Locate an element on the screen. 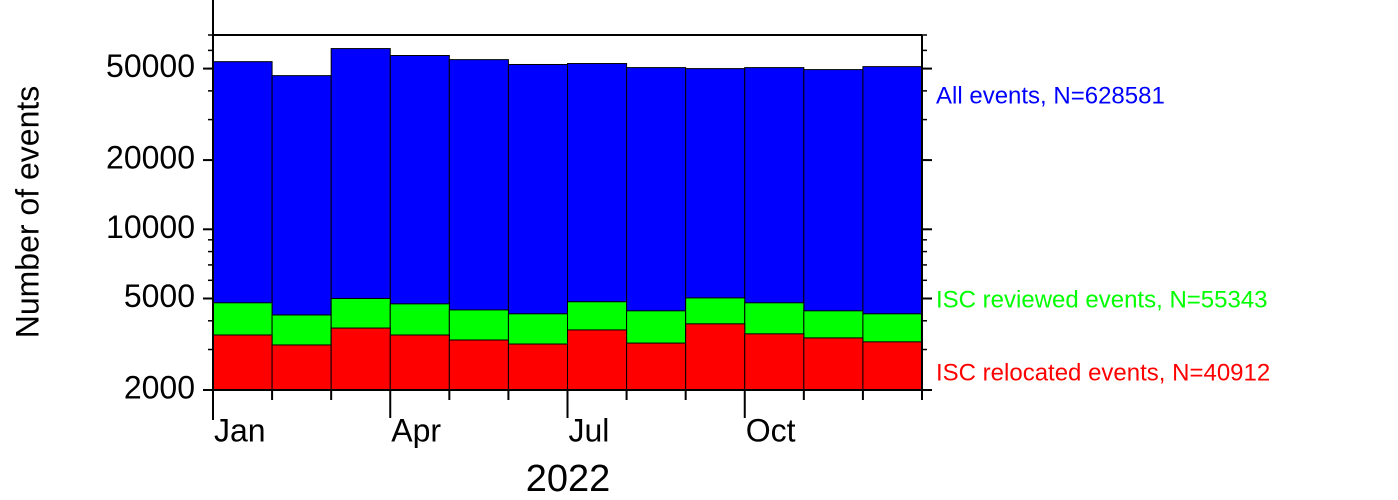  y-tick-label: 10000 is located at coordinates (150, 227).